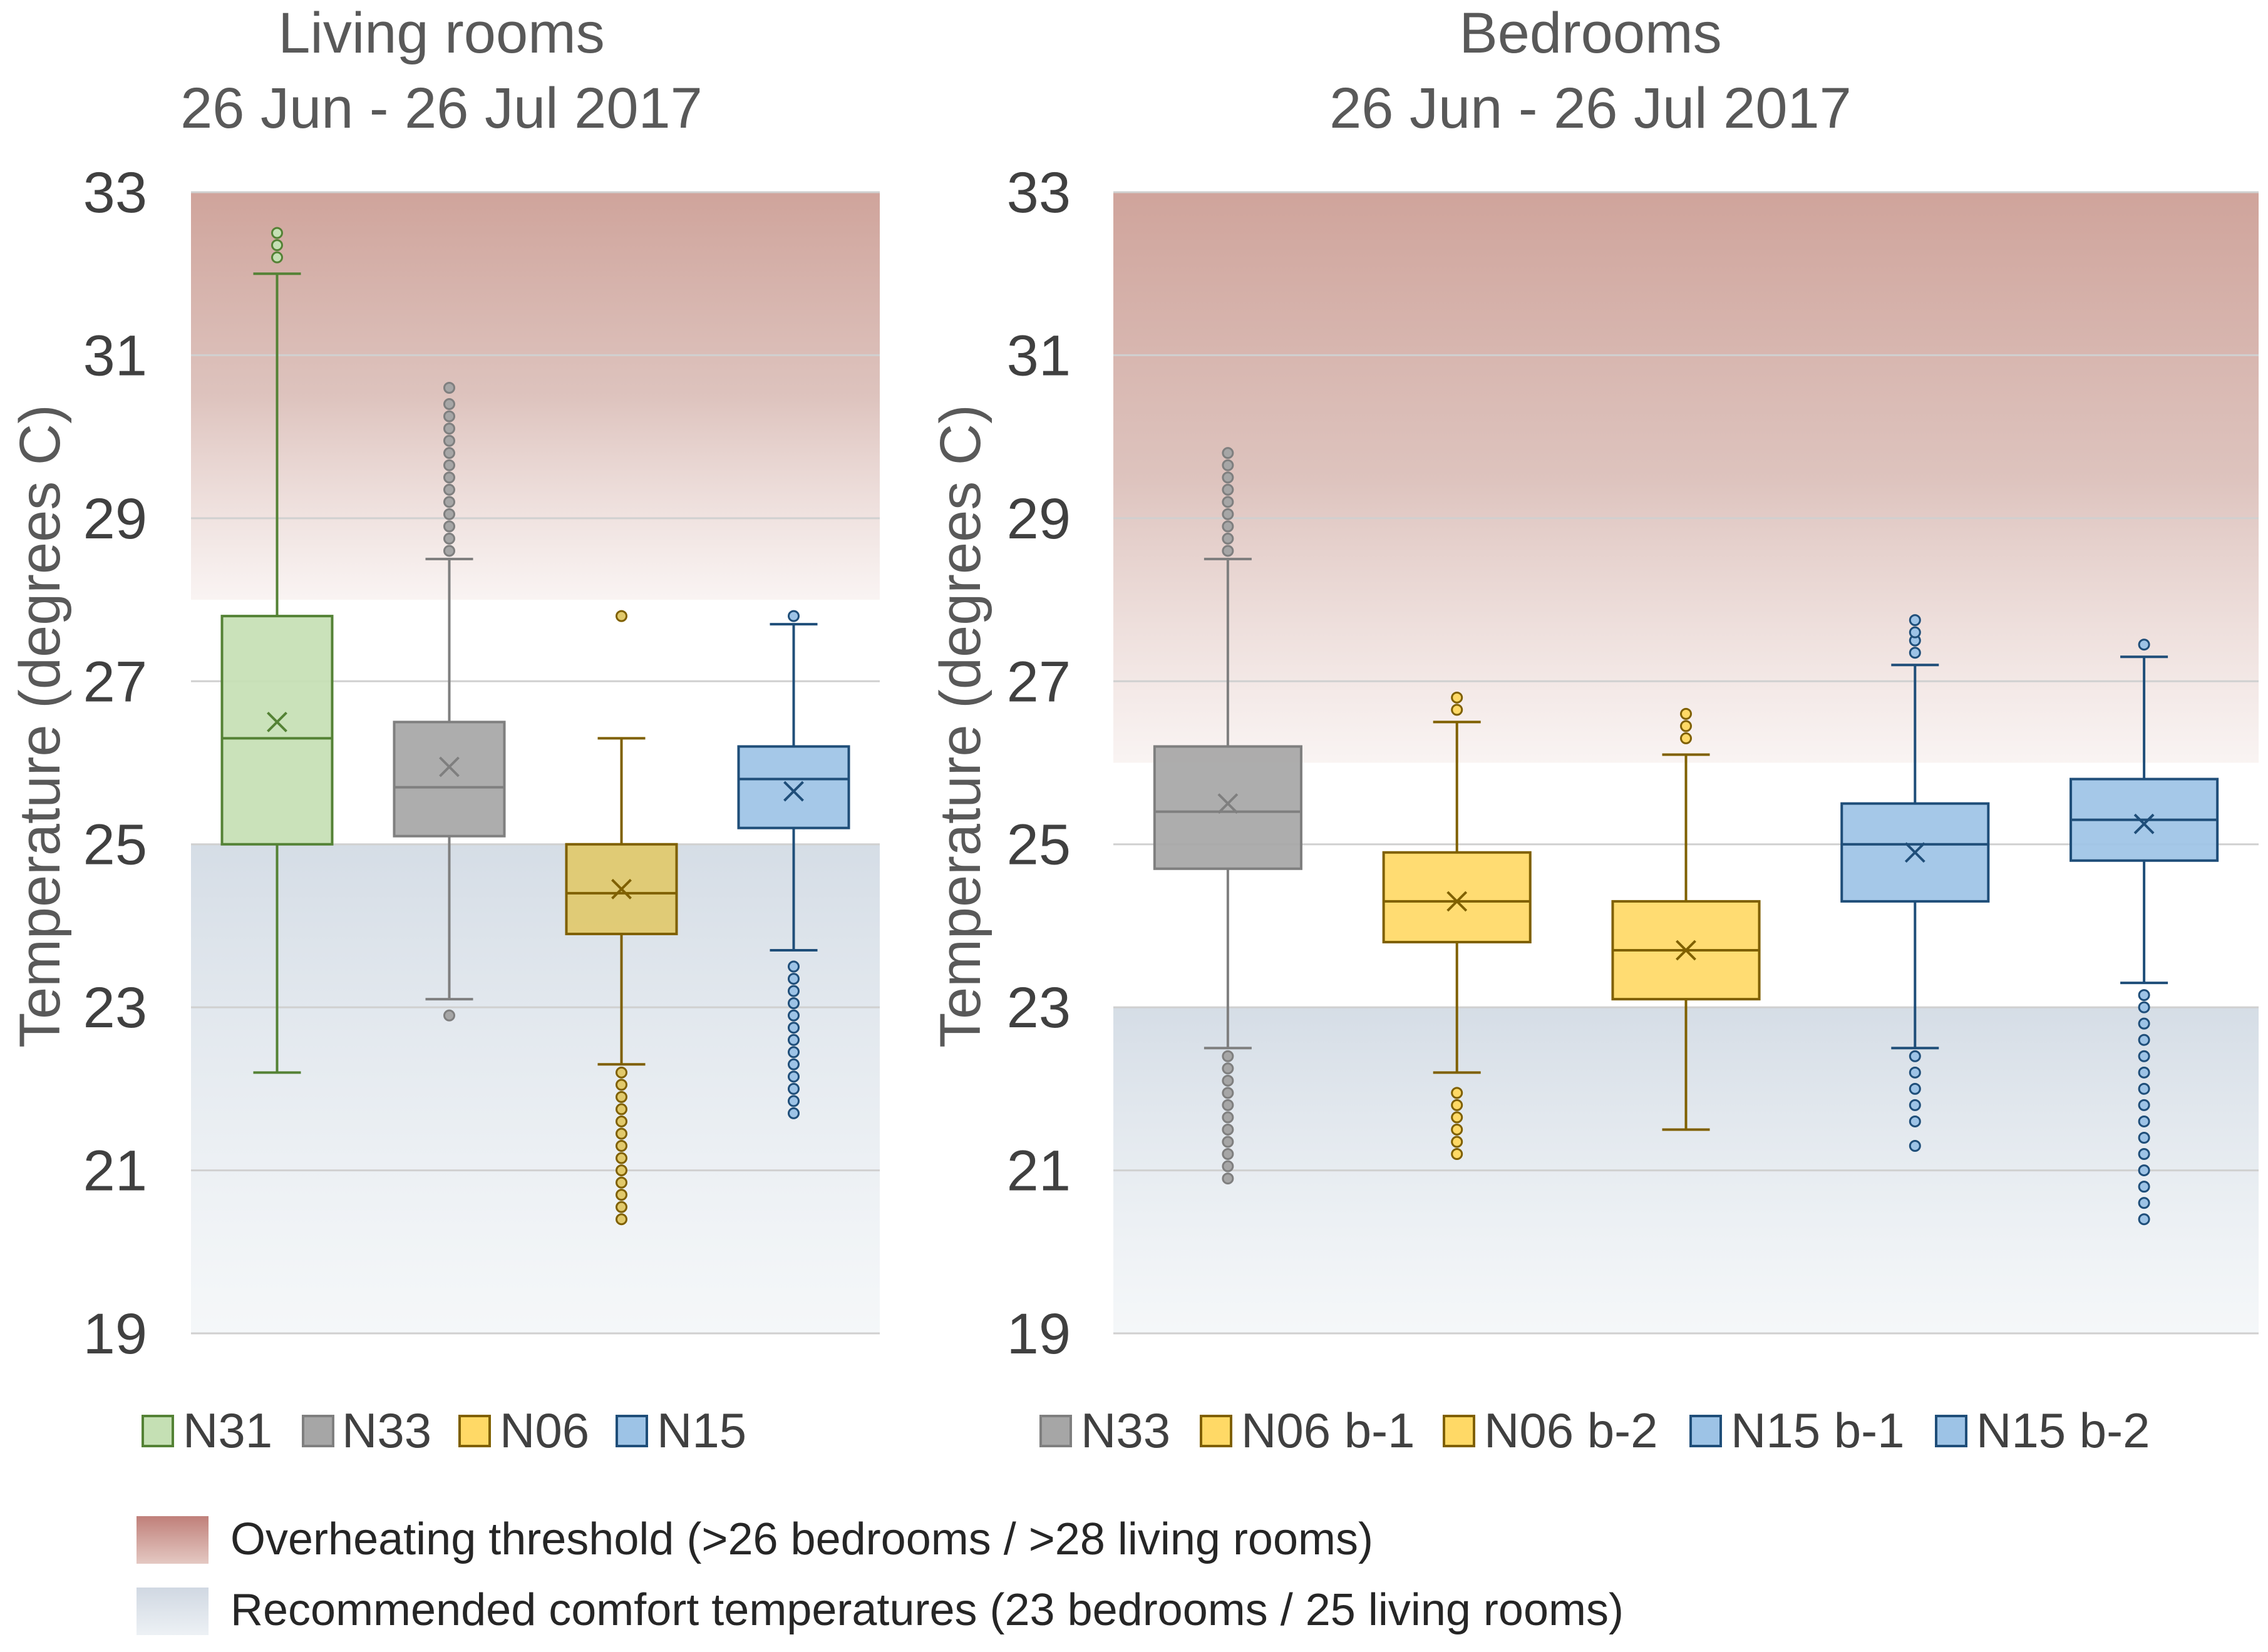 The height and width of the screenshot is (1652, 2268). What do you see at coordinates (450, 779) in the screenshot?
I see `living-rooms-n33-box` at bounding box center [450, 779].